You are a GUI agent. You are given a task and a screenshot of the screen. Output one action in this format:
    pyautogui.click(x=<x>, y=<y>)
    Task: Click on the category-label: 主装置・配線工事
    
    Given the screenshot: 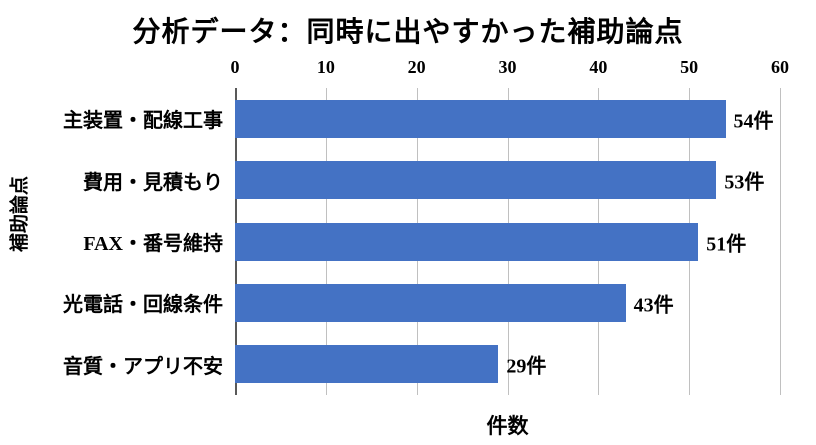 What is the action you would take?
    pyautogui.click(x=143, y=121)
    